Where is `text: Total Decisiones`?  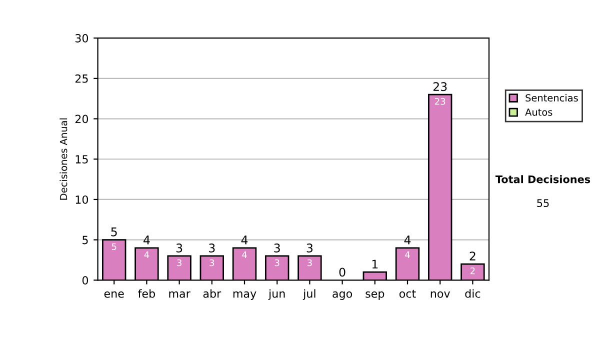 text: Total Decisiones is located at coordinates (542, 179).